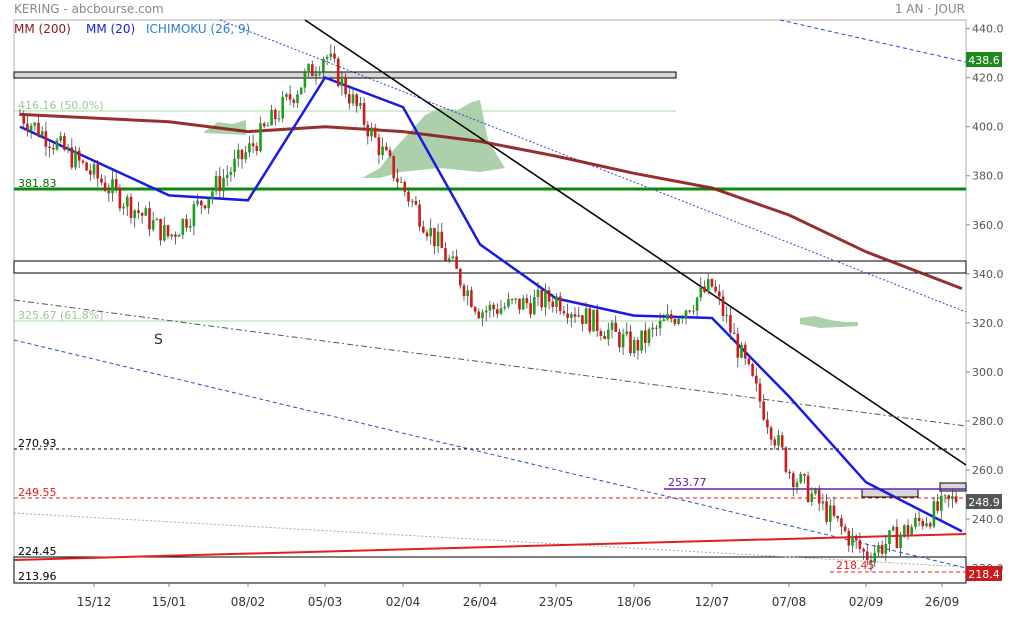  I want to click on channel-line-lightgrey, so click(490, 540).